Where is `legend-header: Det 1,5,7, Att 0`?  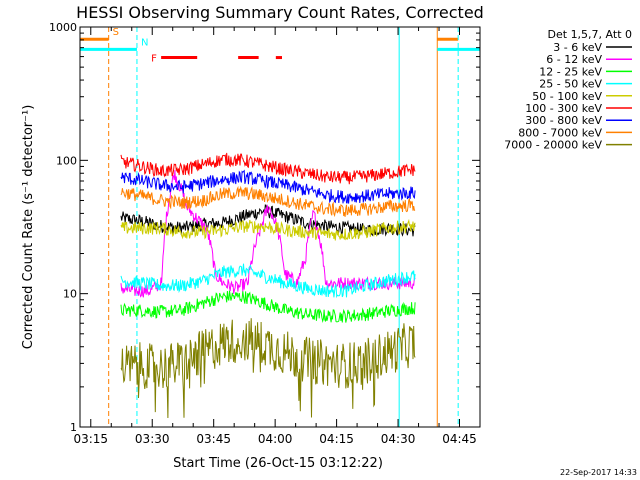 legend-header: Det 1,5,7, Att 0 is located at coordinates (590, 34).